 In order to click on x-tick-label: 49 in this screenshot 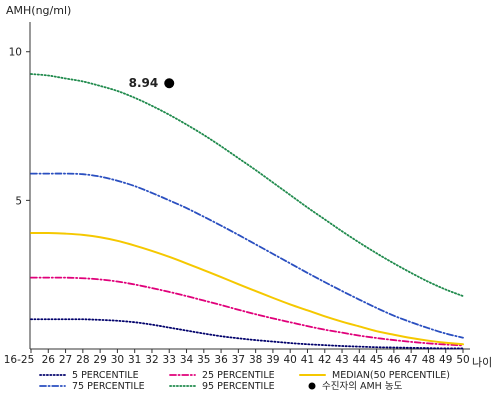, I will do `click(445, 360)`.